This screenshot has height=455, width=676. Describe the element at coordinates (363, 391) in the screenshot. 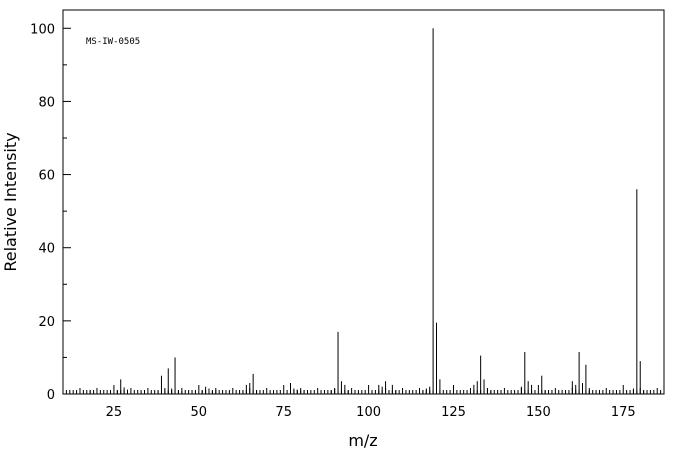

I see `x-minor-ticks` at that location.